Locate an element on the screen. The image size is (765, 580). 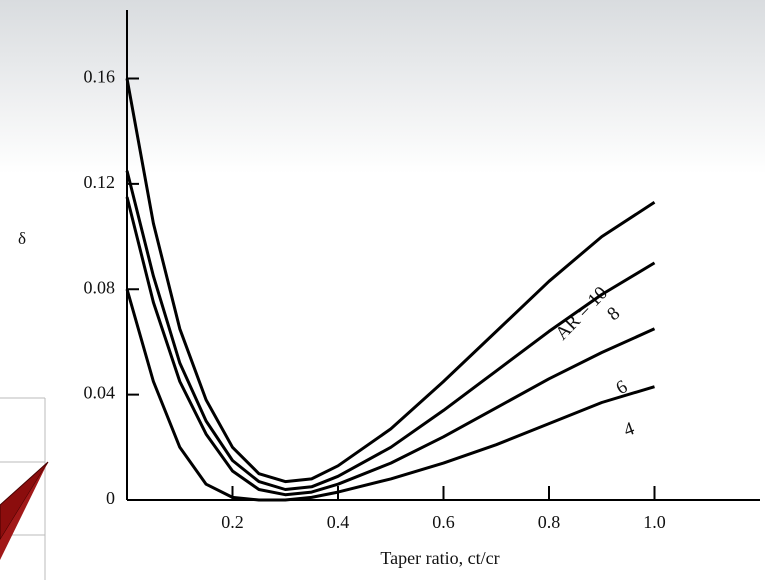
y-tick-label: 0.12 is located at coordinates (100, 182).